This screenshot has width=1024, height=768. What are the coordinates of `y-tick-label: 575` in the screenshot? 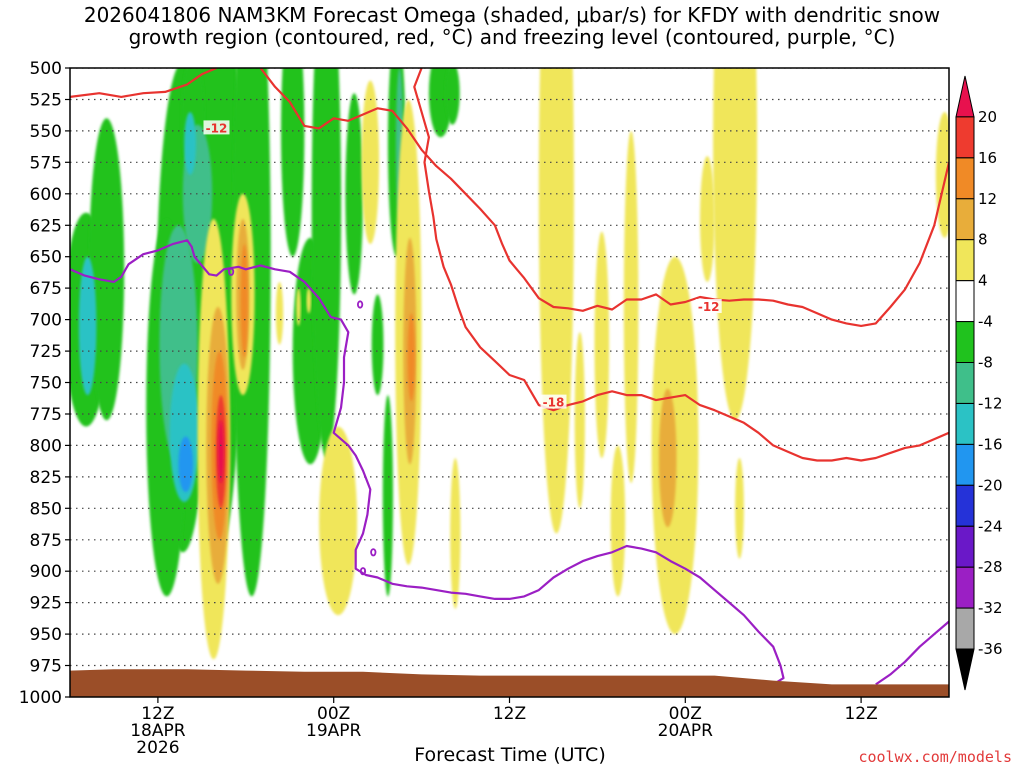 It's located at (46, 163).